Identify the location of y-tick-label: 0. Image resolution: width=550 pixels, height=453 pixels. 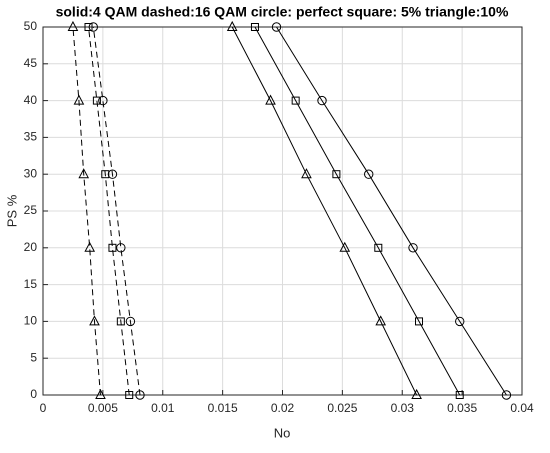
(33, 394).